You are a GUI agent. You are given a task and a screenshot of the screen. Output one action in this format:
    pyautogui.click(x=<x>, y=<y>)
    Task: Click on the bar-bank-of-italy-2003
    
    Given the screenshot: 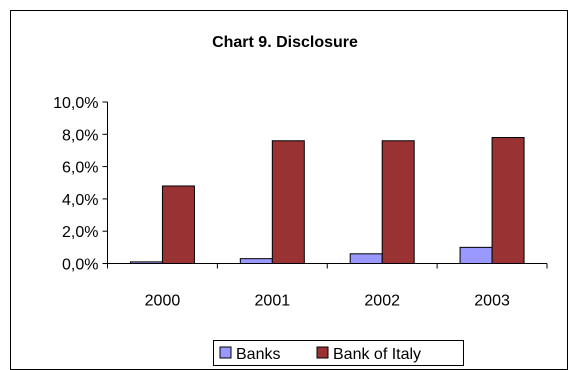 What is the action you would take?
    pyautogui.click(x=508, y=200)
    